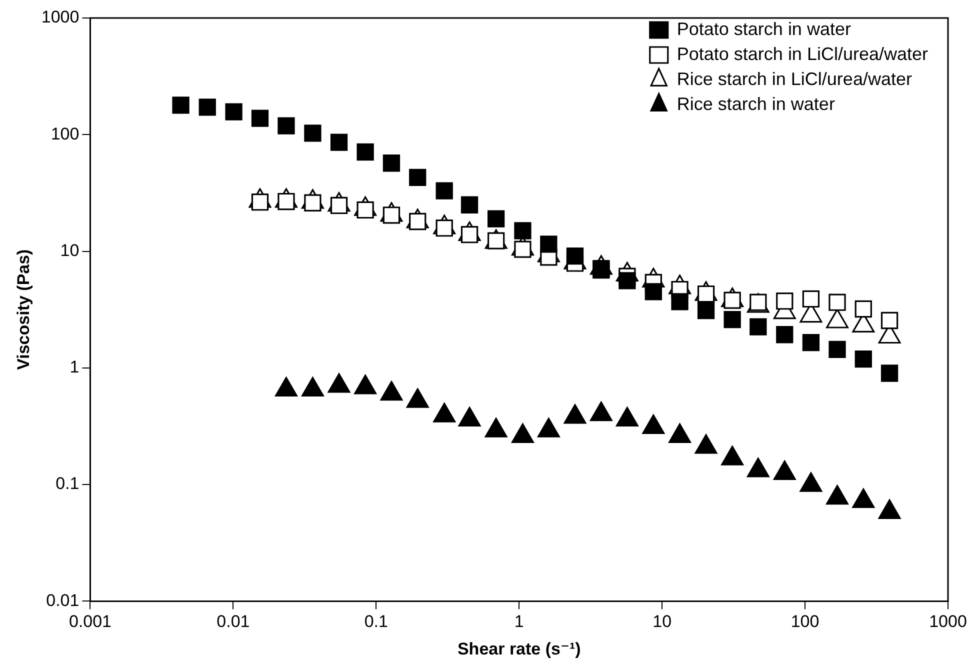 Image resolution: width=970 pixels, height=670 pixels. What do you see at coordinates (763, 28) in the screenshot?
I see `legend-label: Potato starch in water` at bounding box center [763, 28].